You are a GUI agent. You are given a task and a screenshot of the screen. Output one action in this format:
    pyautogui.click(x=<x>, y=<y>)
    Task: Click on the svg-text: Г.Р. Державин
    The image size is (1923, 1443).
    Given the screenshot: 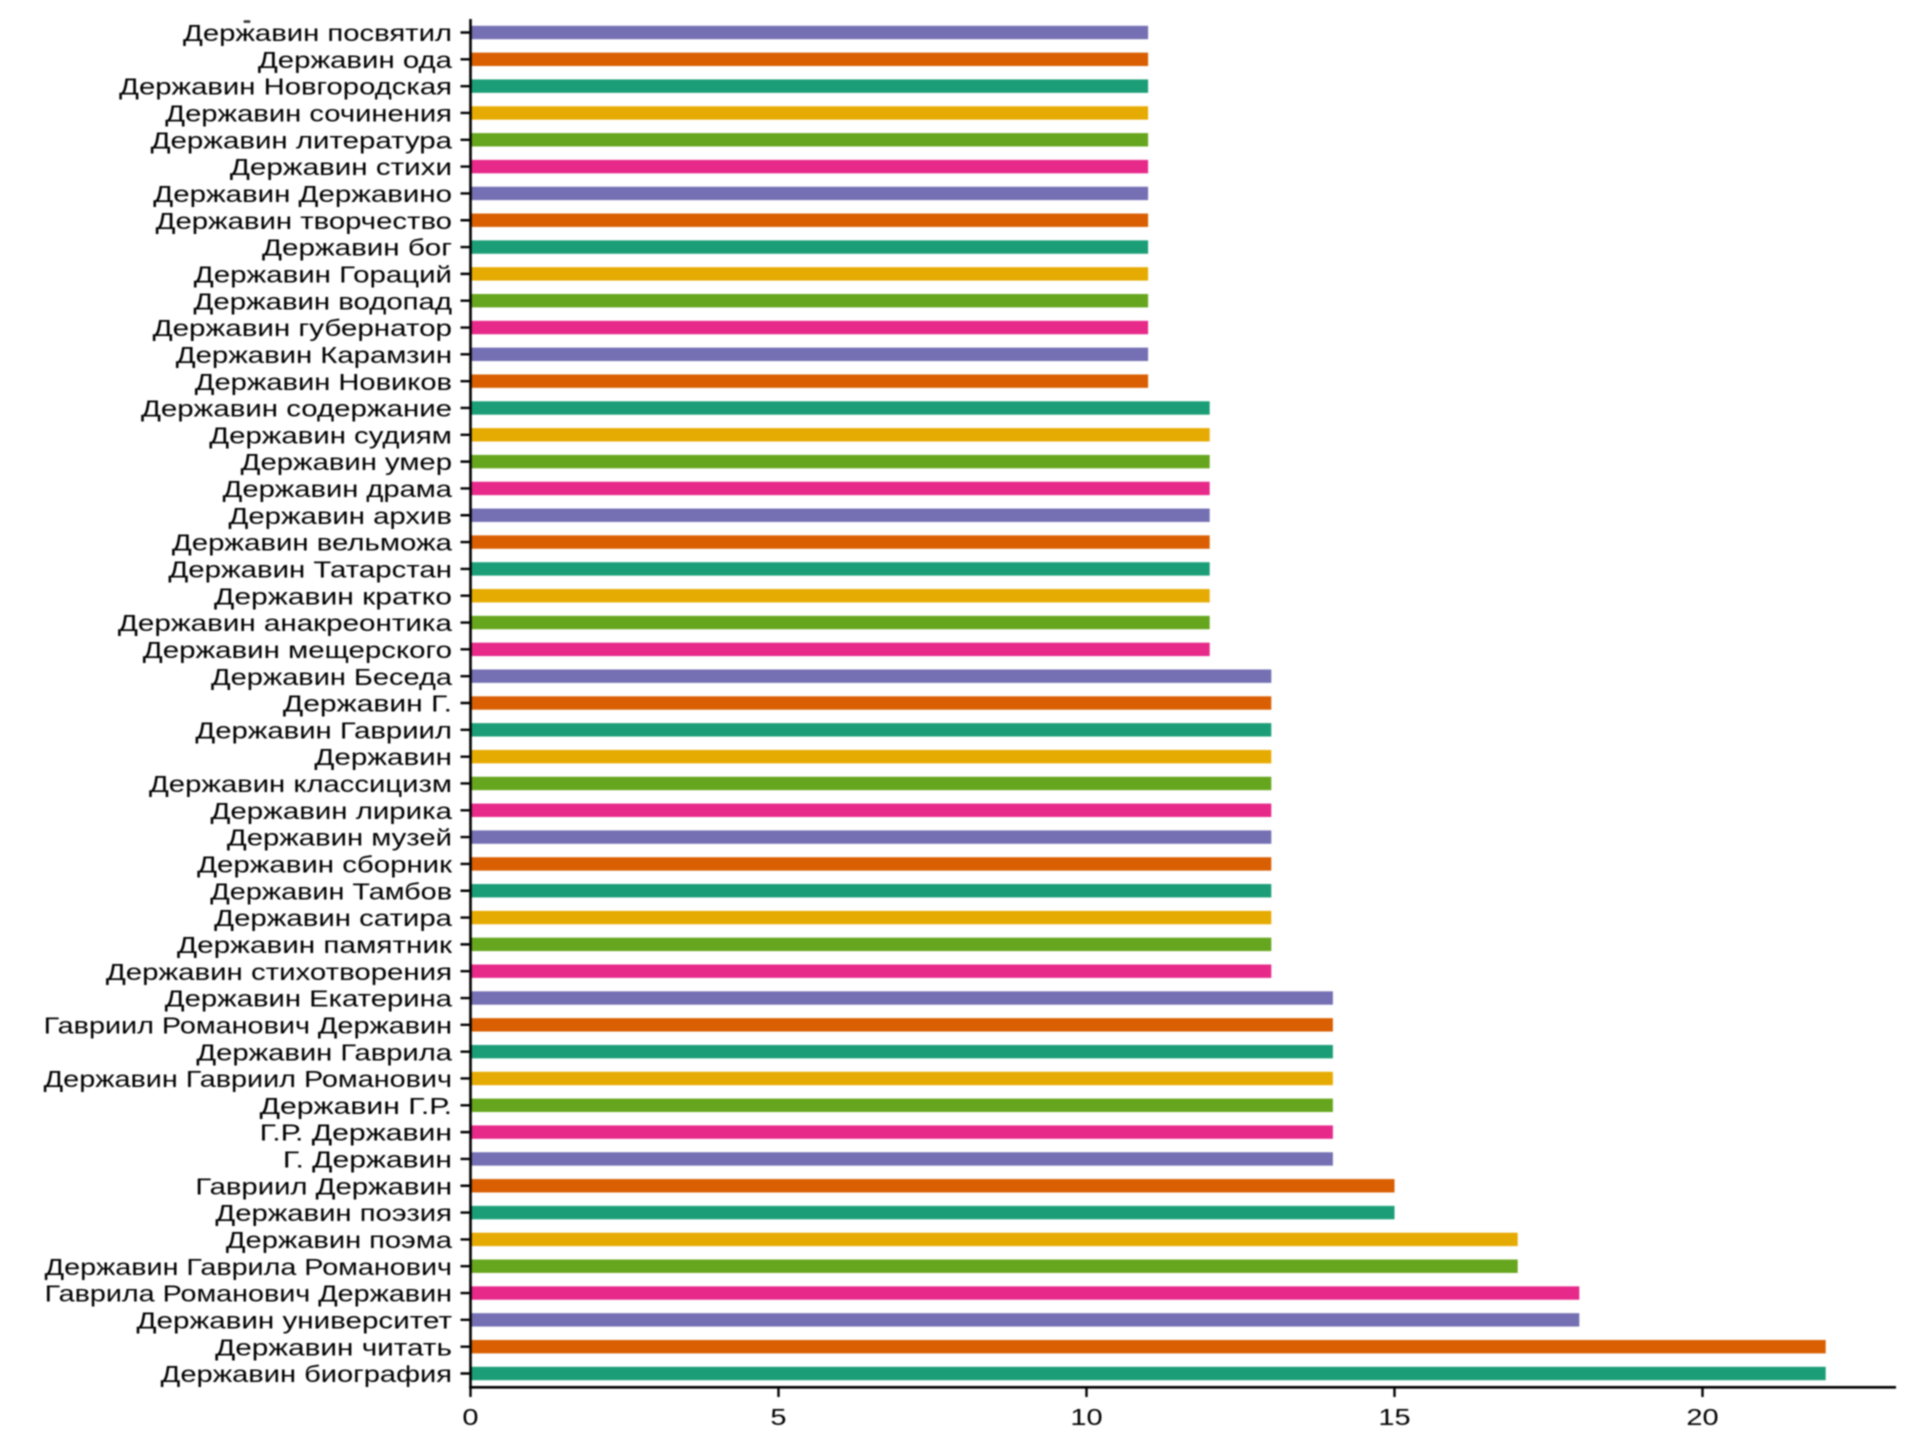 What is the action you would take?
    pyautogui.click(x=356, y=1133)
    